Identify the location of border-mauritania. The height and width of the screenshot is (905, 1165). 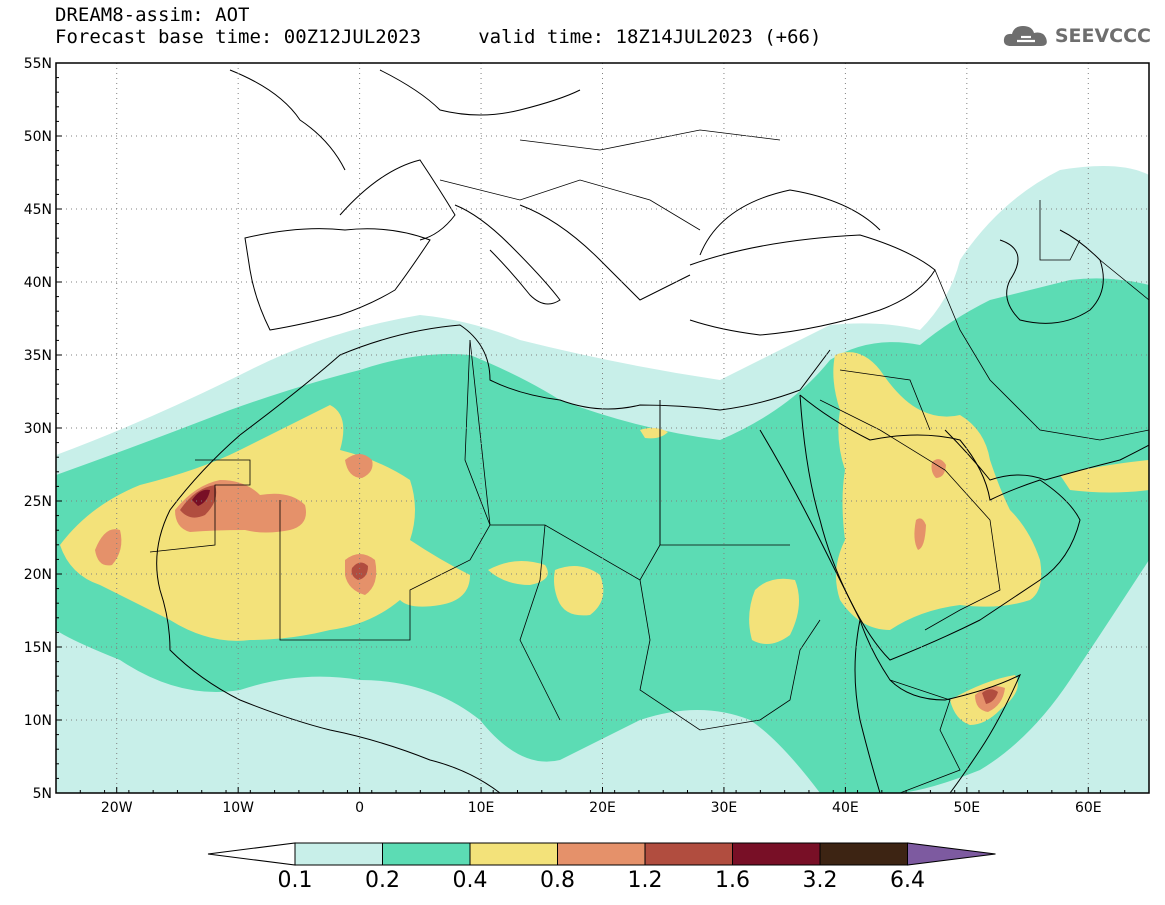
(200, 506).